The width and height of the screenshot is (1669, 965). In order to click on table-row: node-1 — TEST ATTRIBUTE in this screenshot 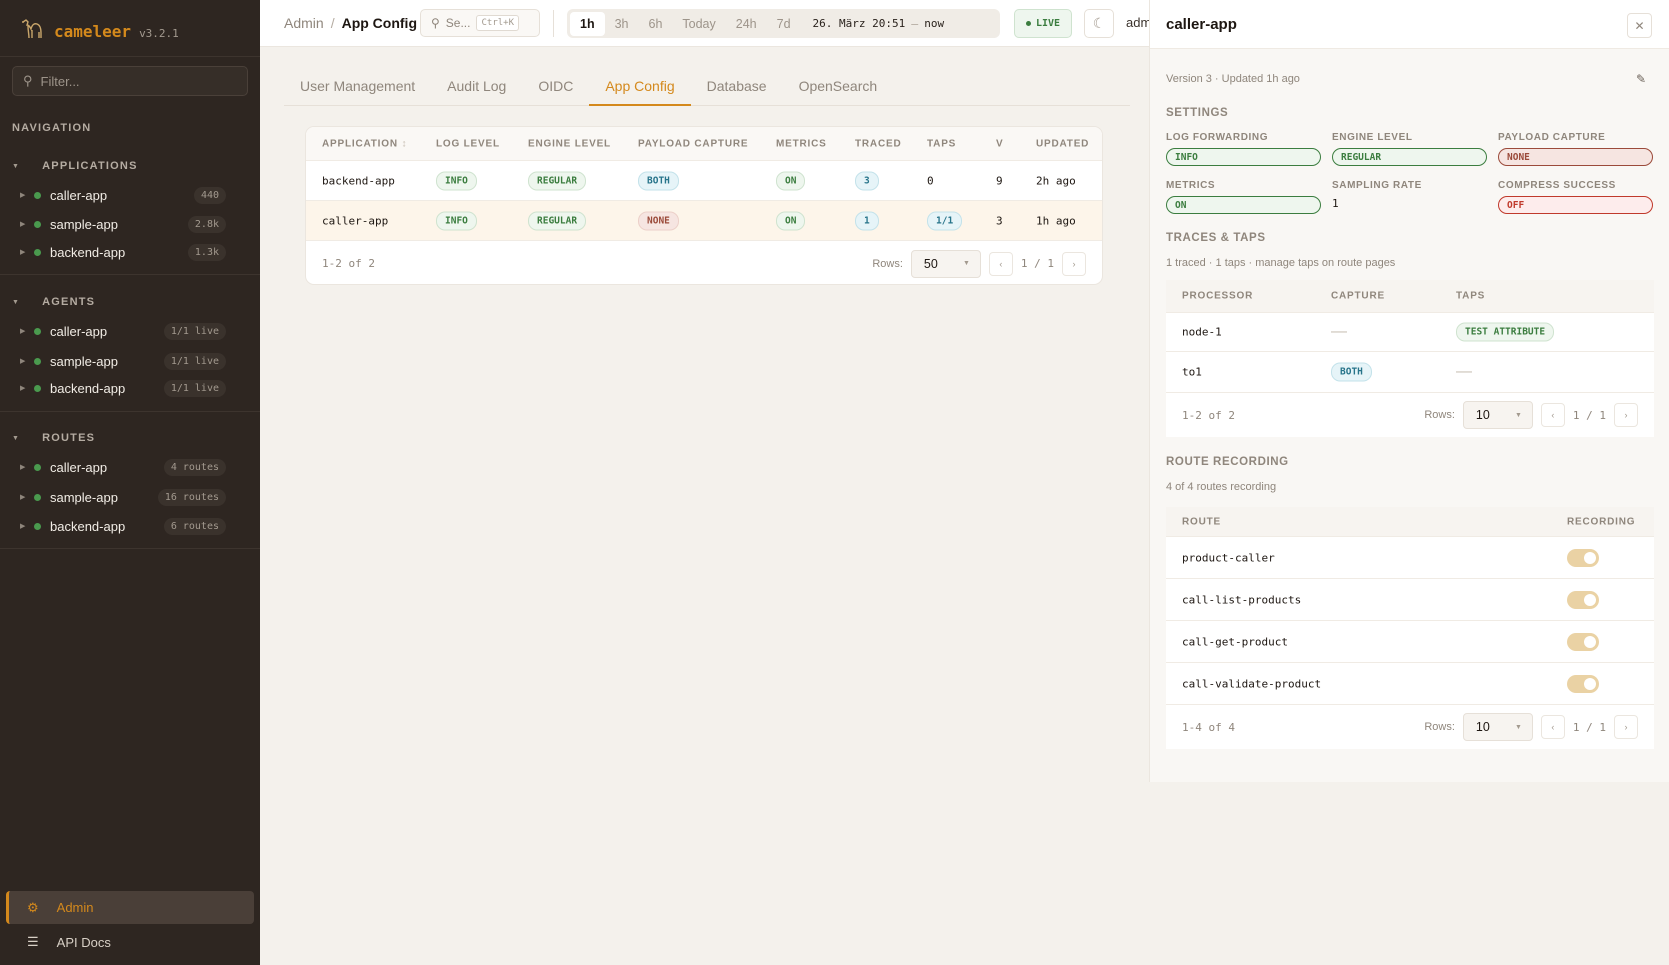, I will do `click(1410, 332)`.